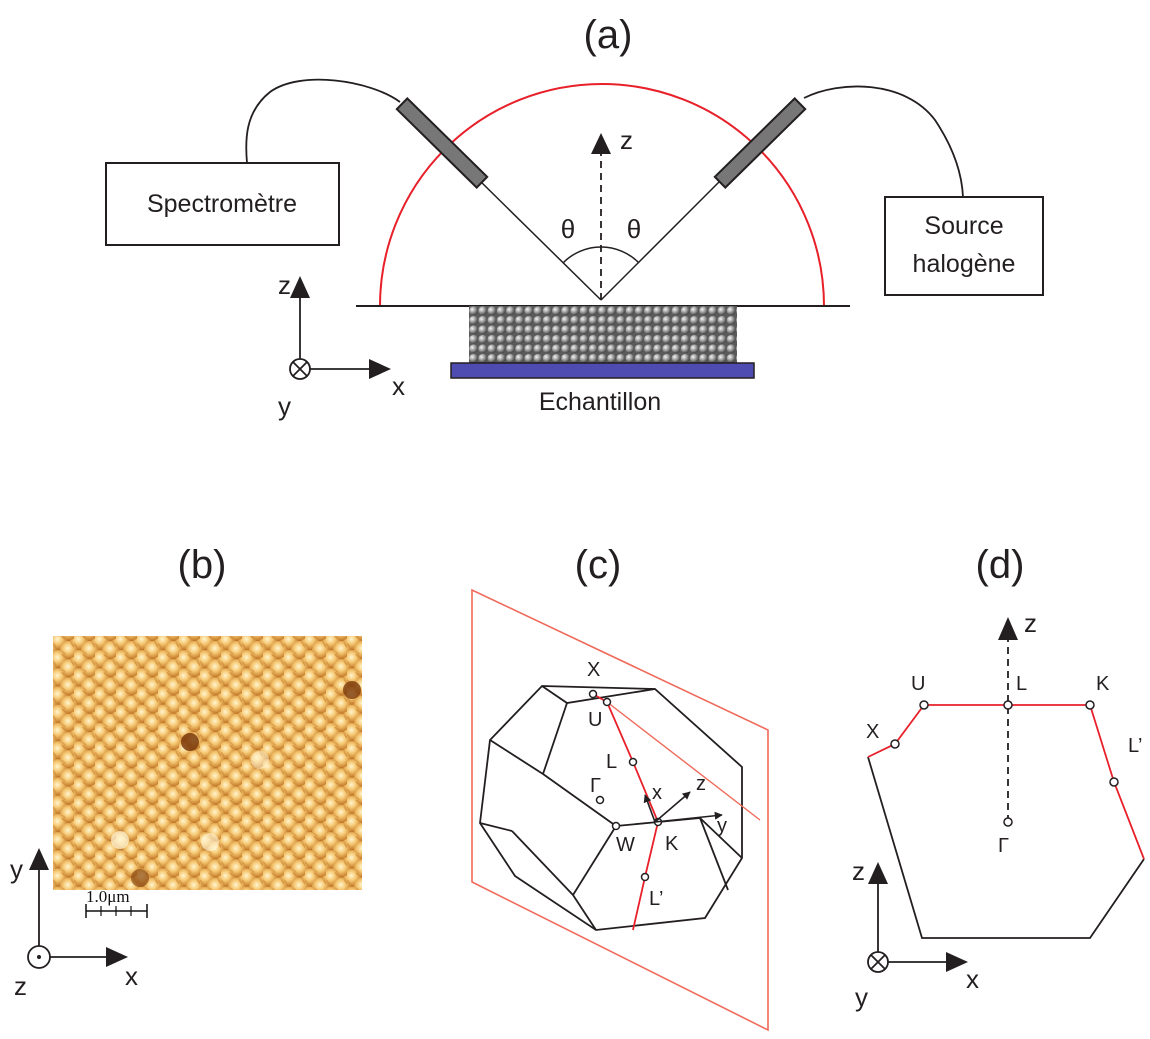 The image size is (1150, 1039). Describe the element at coordinates (915, 934) in the screenshot. I see `frame-d: z x y` at that location.